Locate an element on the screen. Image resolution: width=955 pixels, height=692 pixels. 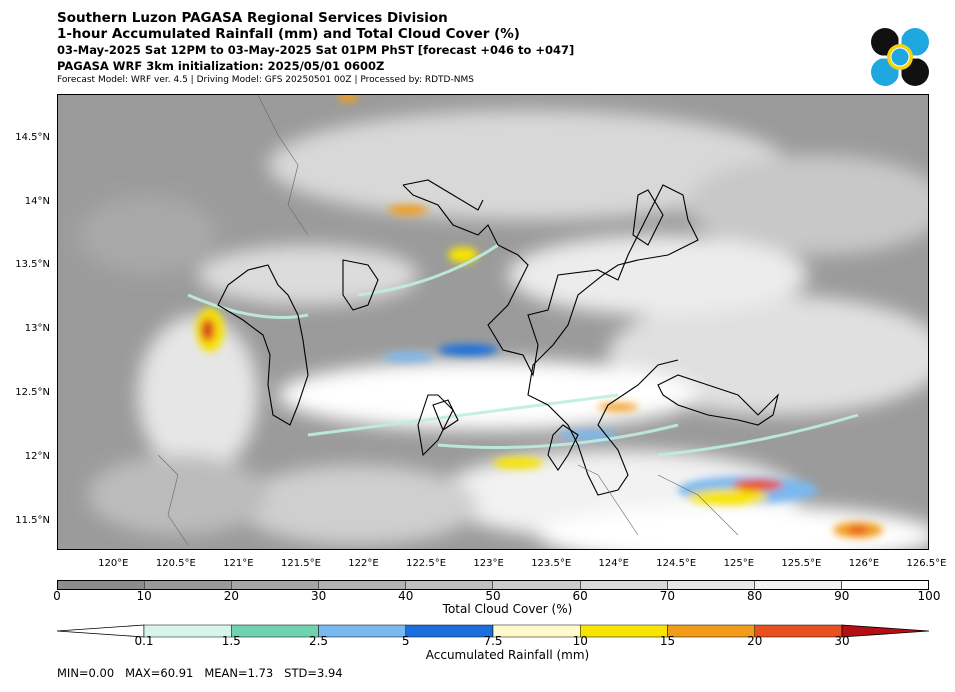
rain-tick-label: 0.1 is located at coordinates (144, 641).